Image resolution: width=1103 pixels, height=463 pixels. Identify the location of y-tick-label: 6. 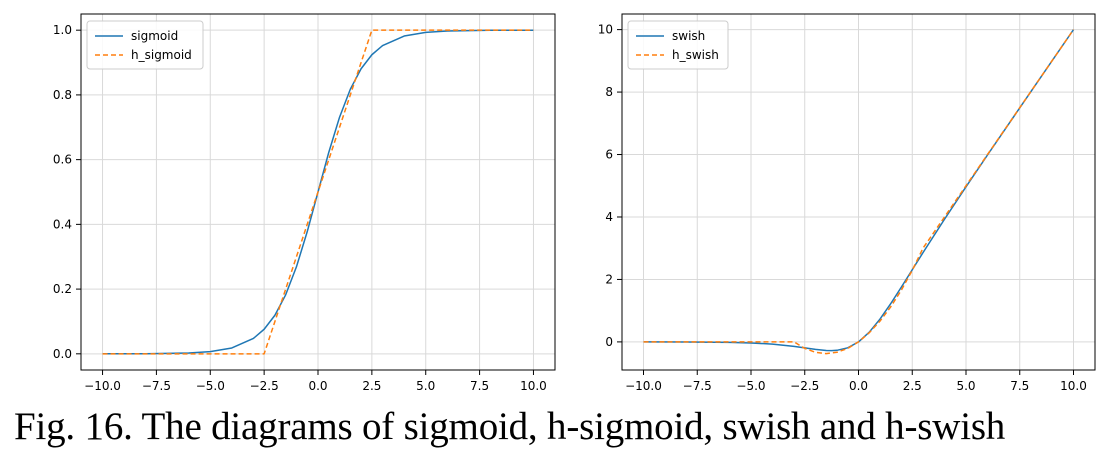
(609, 155).